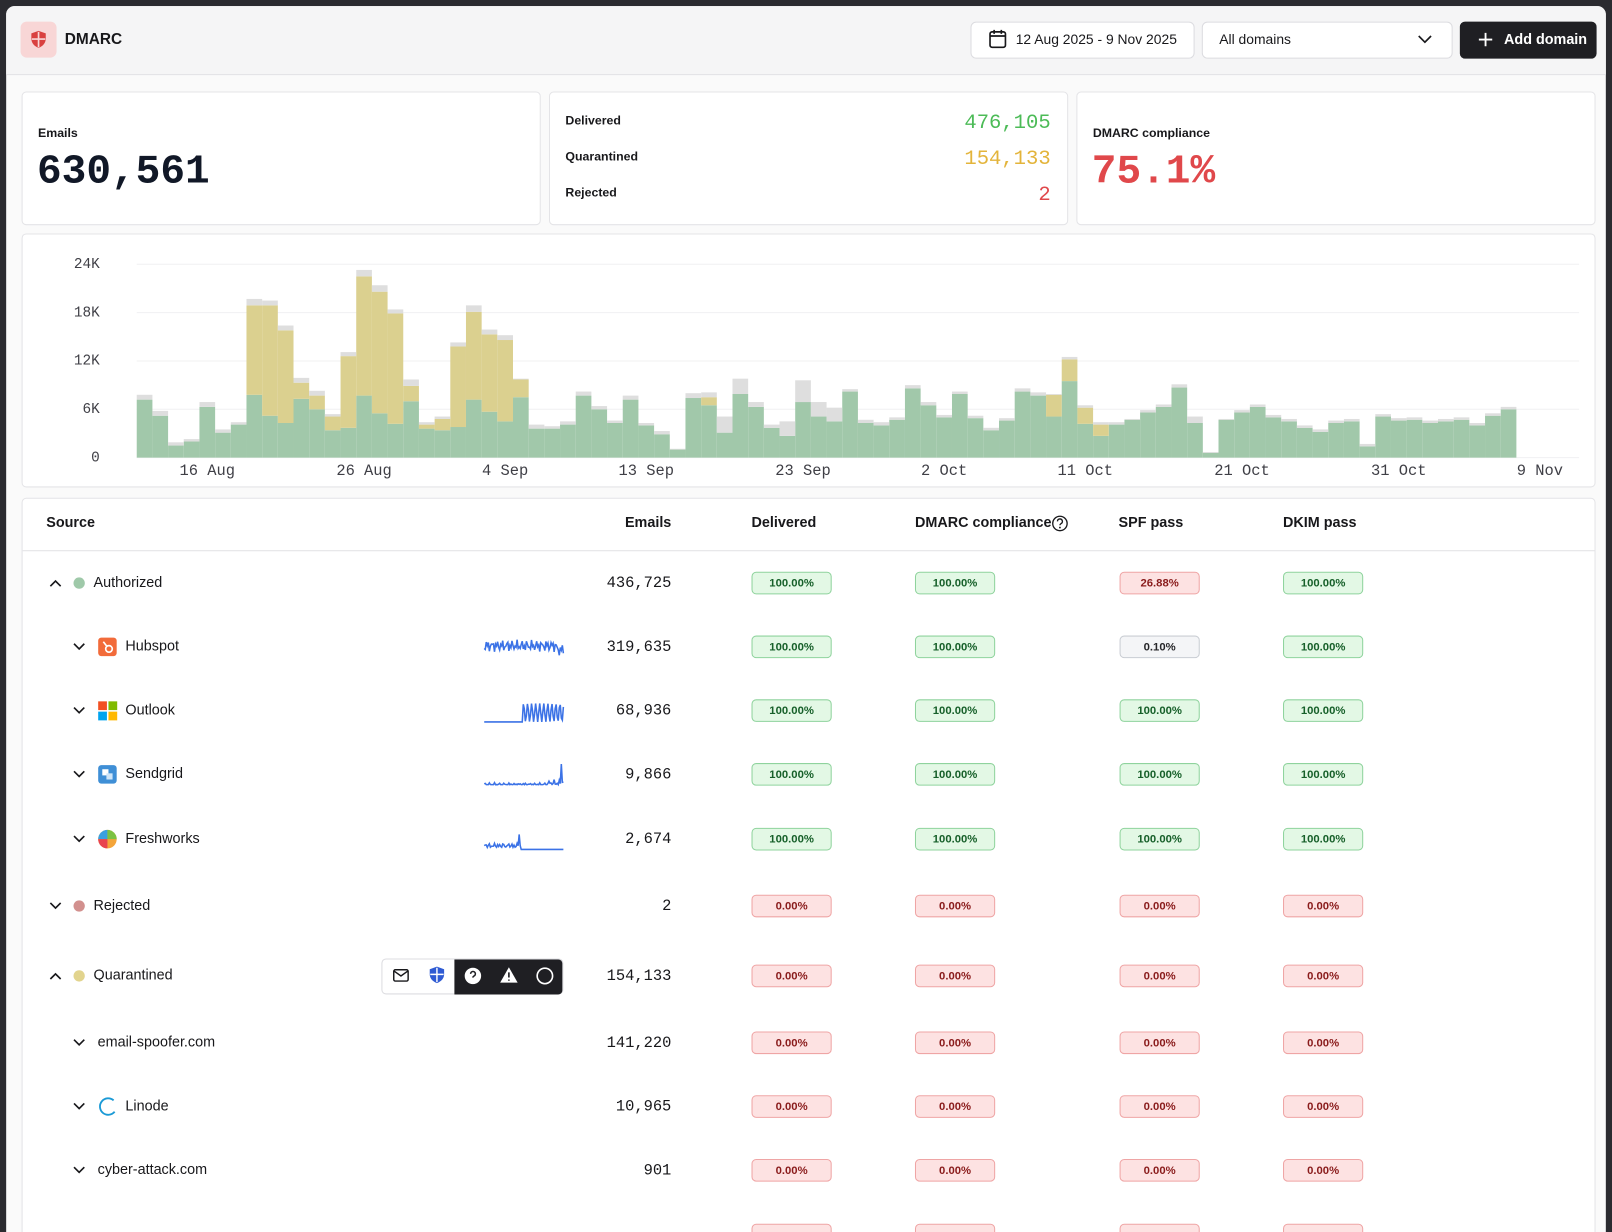 The height and width of the screenshot is (1232, 1612). Describe the element at coordinates (658, 1170) in the screenshot. I see `email-count: 901` at that location.